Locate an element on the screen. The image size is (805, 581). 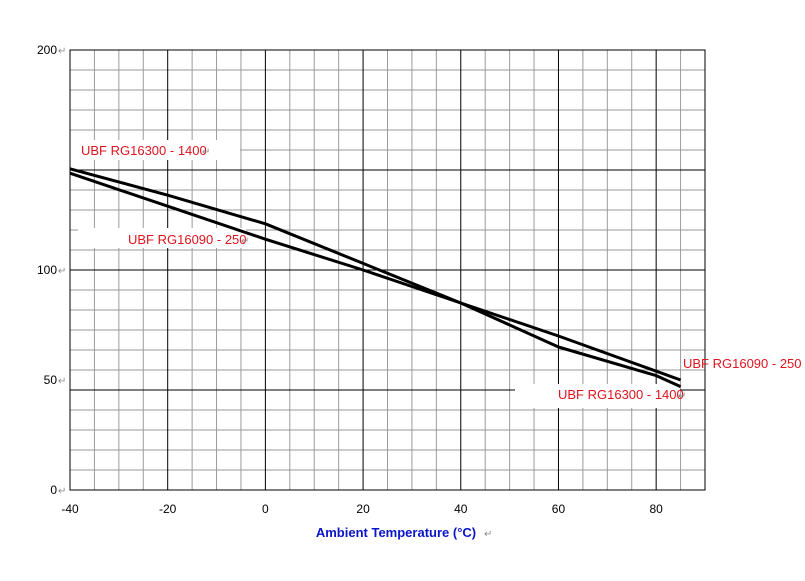
x-tick-label: -40 is located at coordinates (70, 509).